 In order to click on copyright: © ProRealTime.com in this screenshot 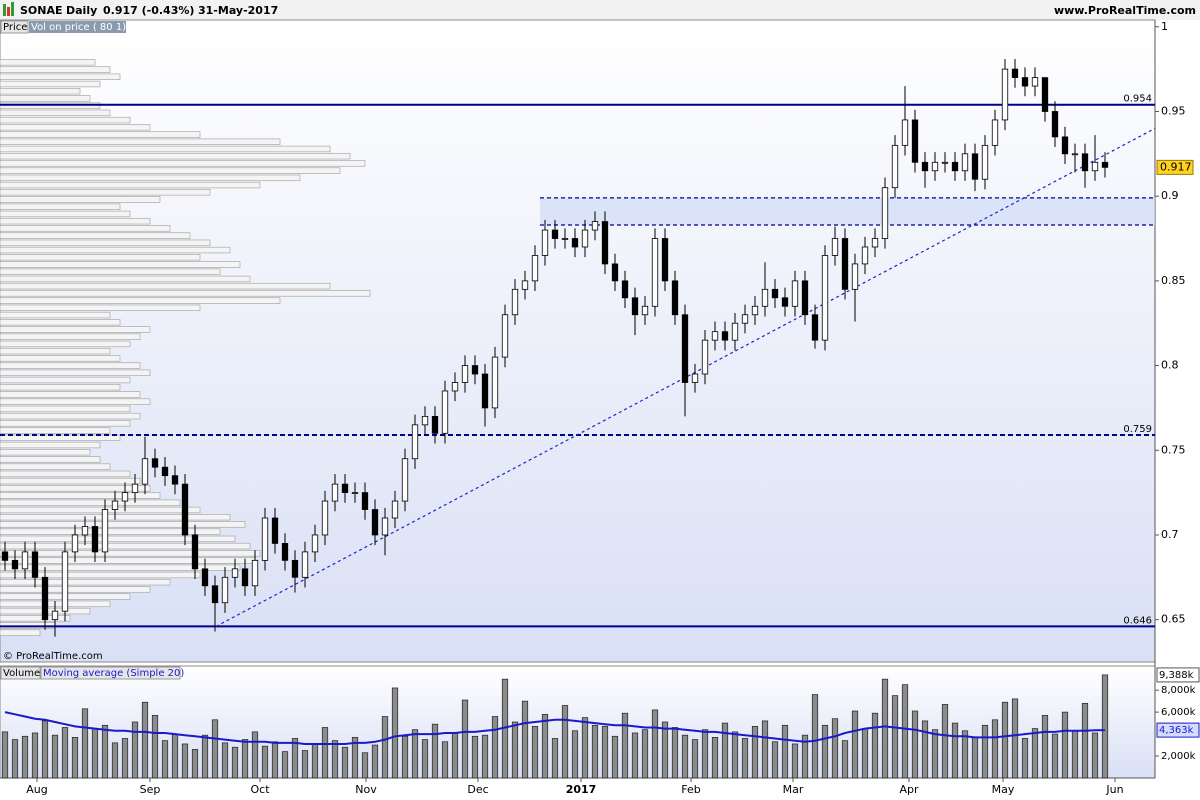, I will do `click(53, 656)`.